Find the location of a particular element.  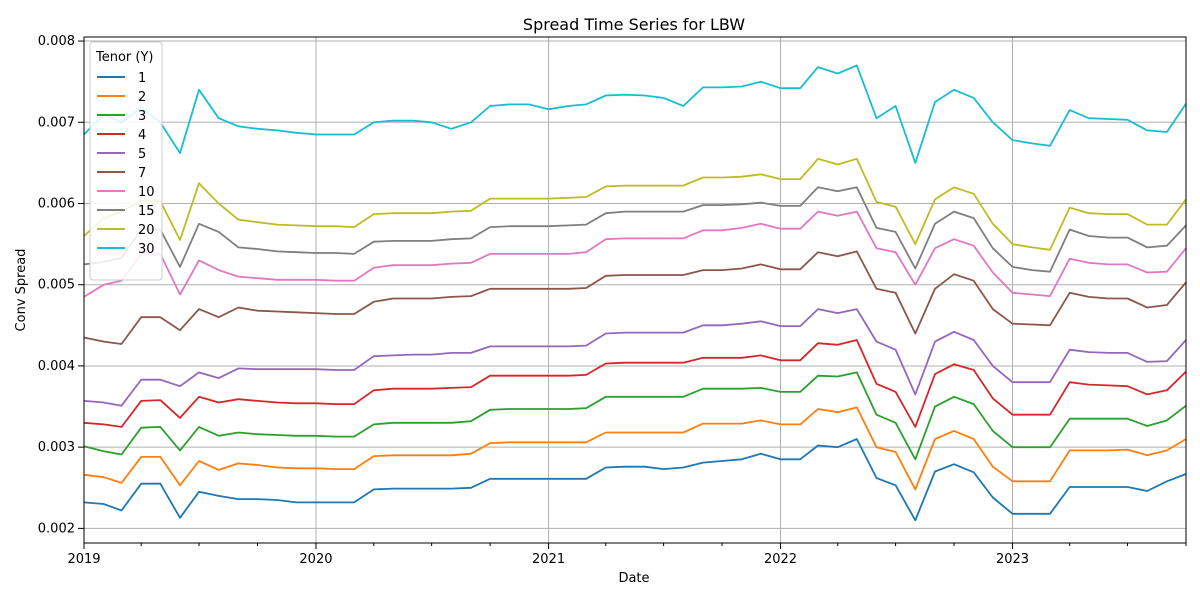

legend-label-1: 1 is located at coordinates (142, 78).